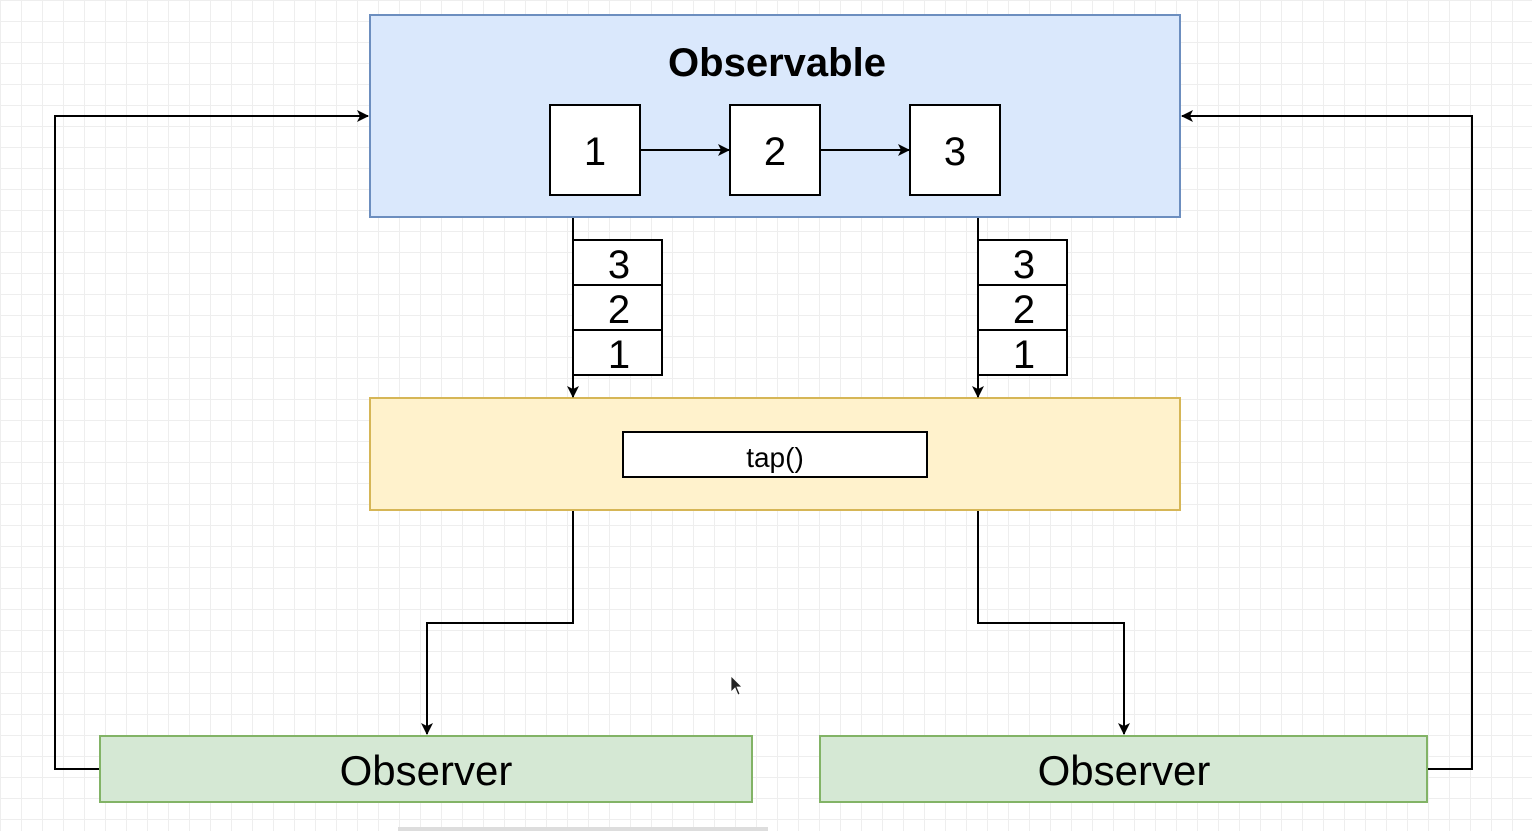 This screenshot has height=831, width=1532. What do you see at coordinates (736, 685) in the screenshot?
I see `mouse-cursor-icon` at bounding box center [736, 685].